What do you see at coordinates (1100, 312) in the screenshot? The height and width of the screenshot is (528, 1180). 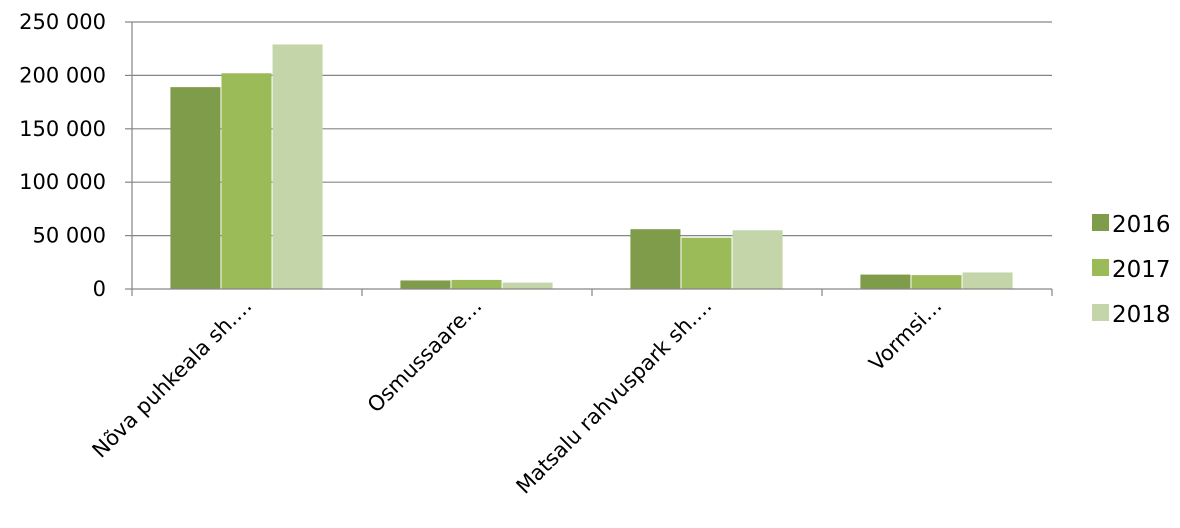 I see `legend-swatch-2018` at bounding box center [1100, 312].